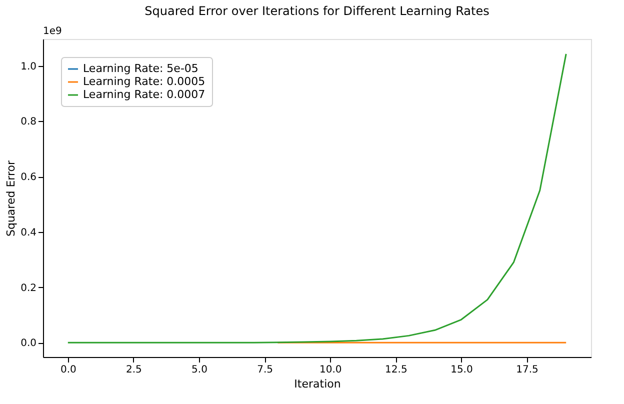 The width and height of the screenshot is (624, 404). Describe the element at coordinates (140, 68) in the screenshot. I see `legend-label: Learning Rate: 5e-05` at that location.